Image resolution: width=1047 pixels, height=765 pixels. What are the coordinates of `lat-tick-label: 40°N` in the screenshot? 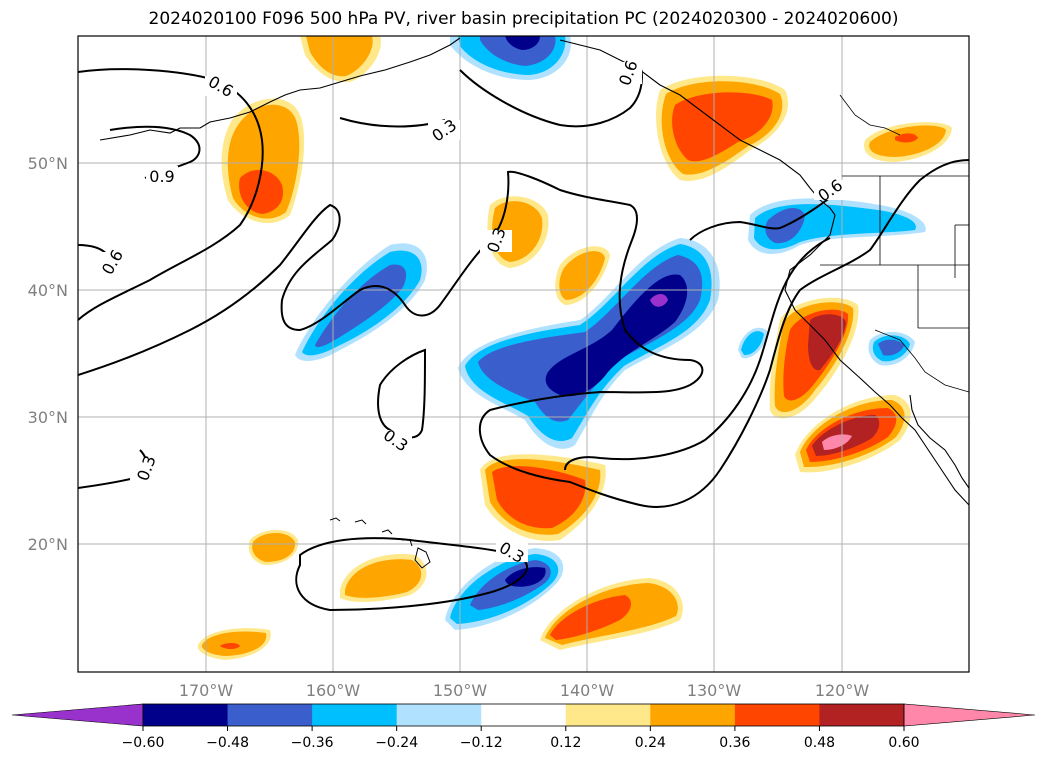 It's located at (48, 290).